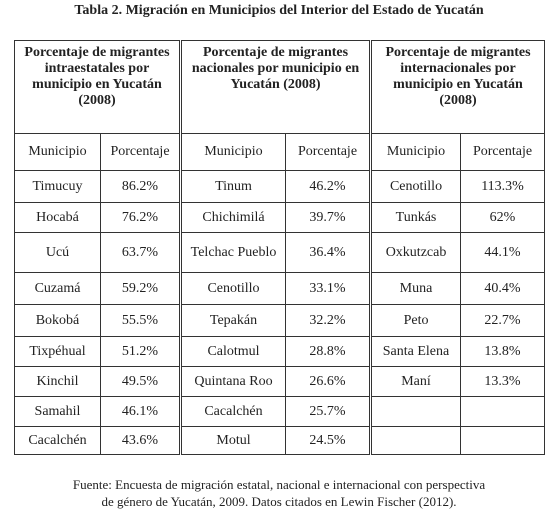 This screenshot has height=517, width=558. Describe the element at coordinates (328, 186) in the screenshot. I see `percentage-cell: 46.2%` at that location.